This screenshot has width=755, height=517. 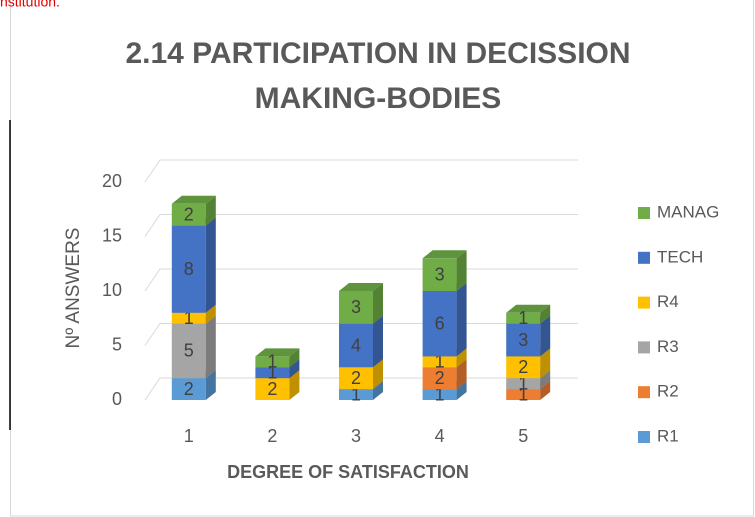 I want to click on y-tick-label: 5, so click(x=117, y=344).